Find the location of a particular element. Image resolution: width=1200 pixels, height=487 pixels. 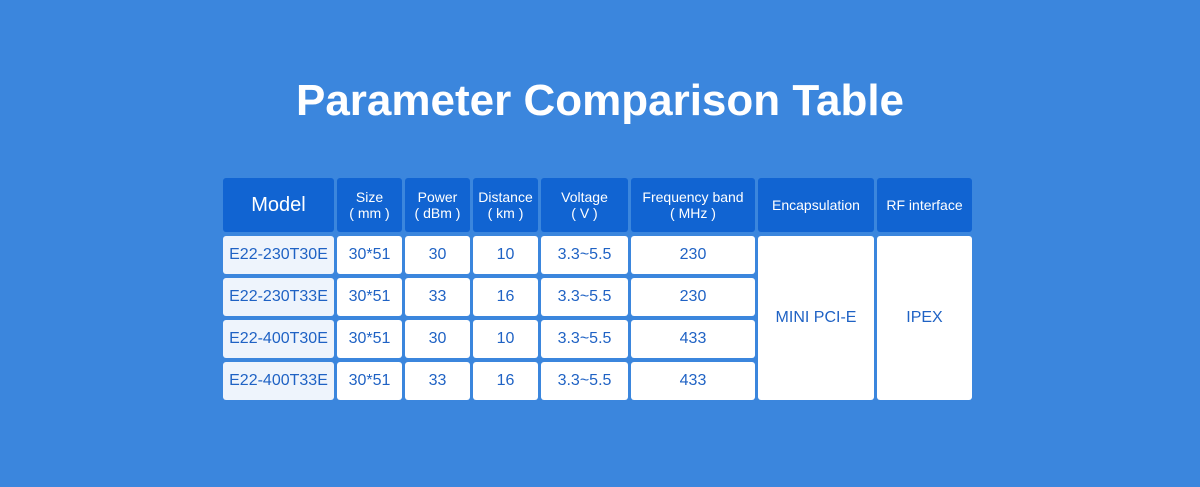

cell-text: MINI PCI-E is located at coordinates (816, 317).